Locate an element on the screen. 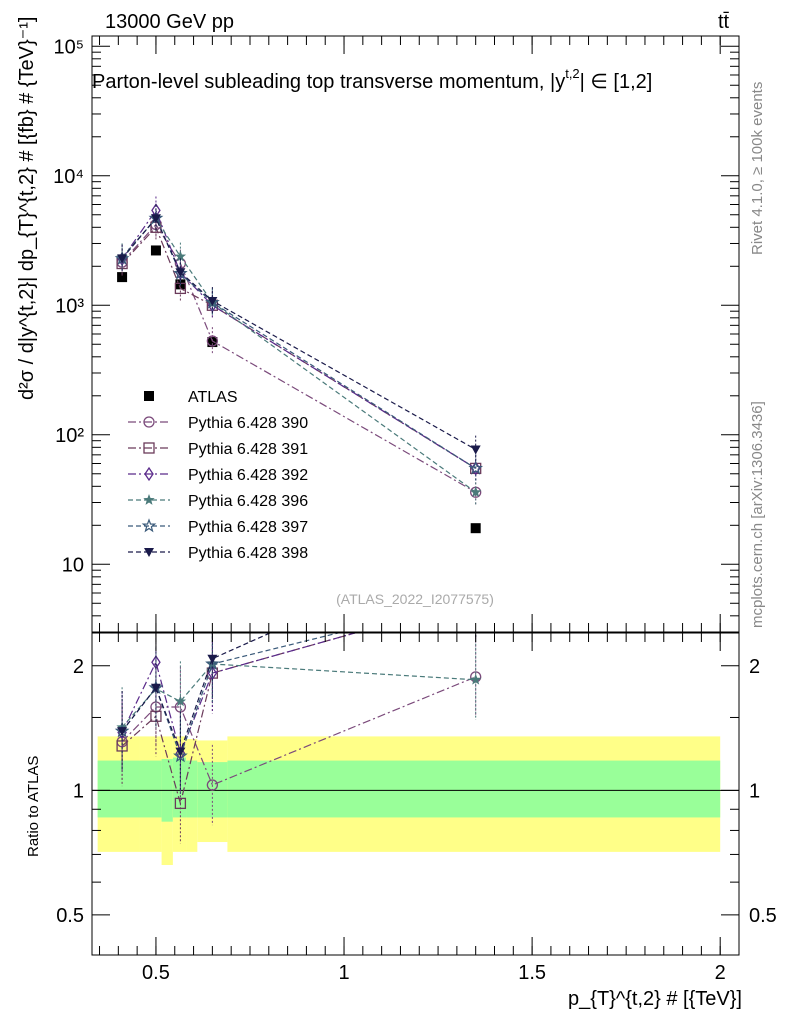 Image resolution: width=786 pixels, height=1024 pixels. main-y-tick-label: 10³ is located at coordinates (69, 306).